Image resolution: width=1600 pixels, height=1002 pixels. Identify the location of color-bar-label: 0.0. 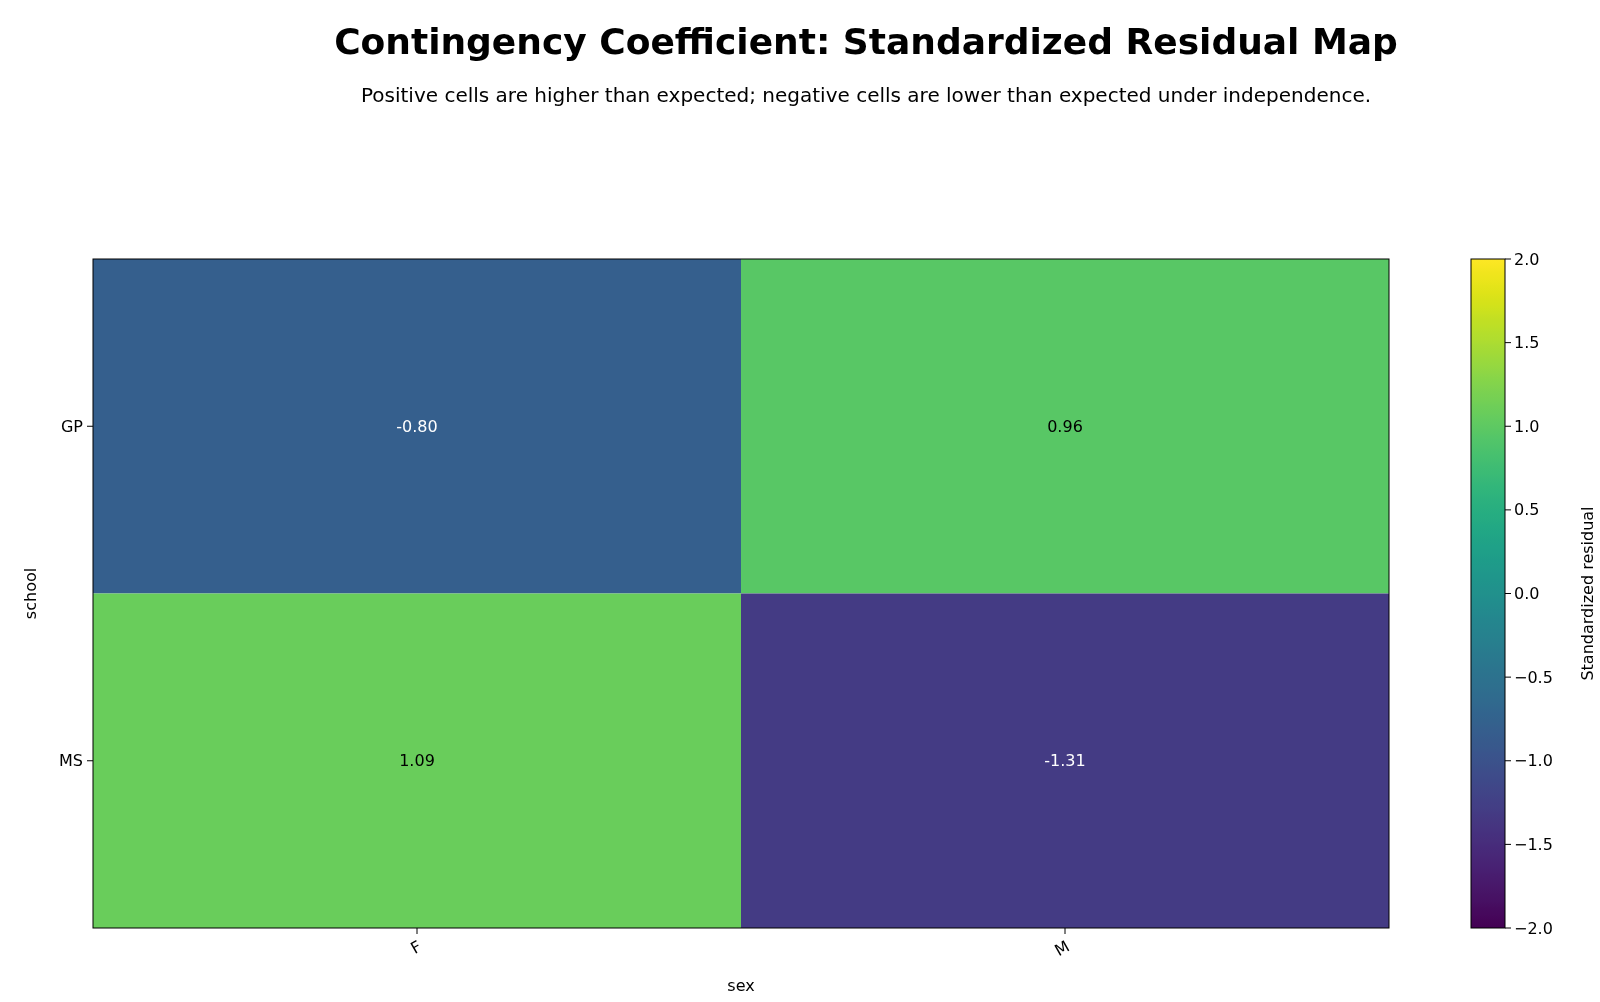
(1527, 594).